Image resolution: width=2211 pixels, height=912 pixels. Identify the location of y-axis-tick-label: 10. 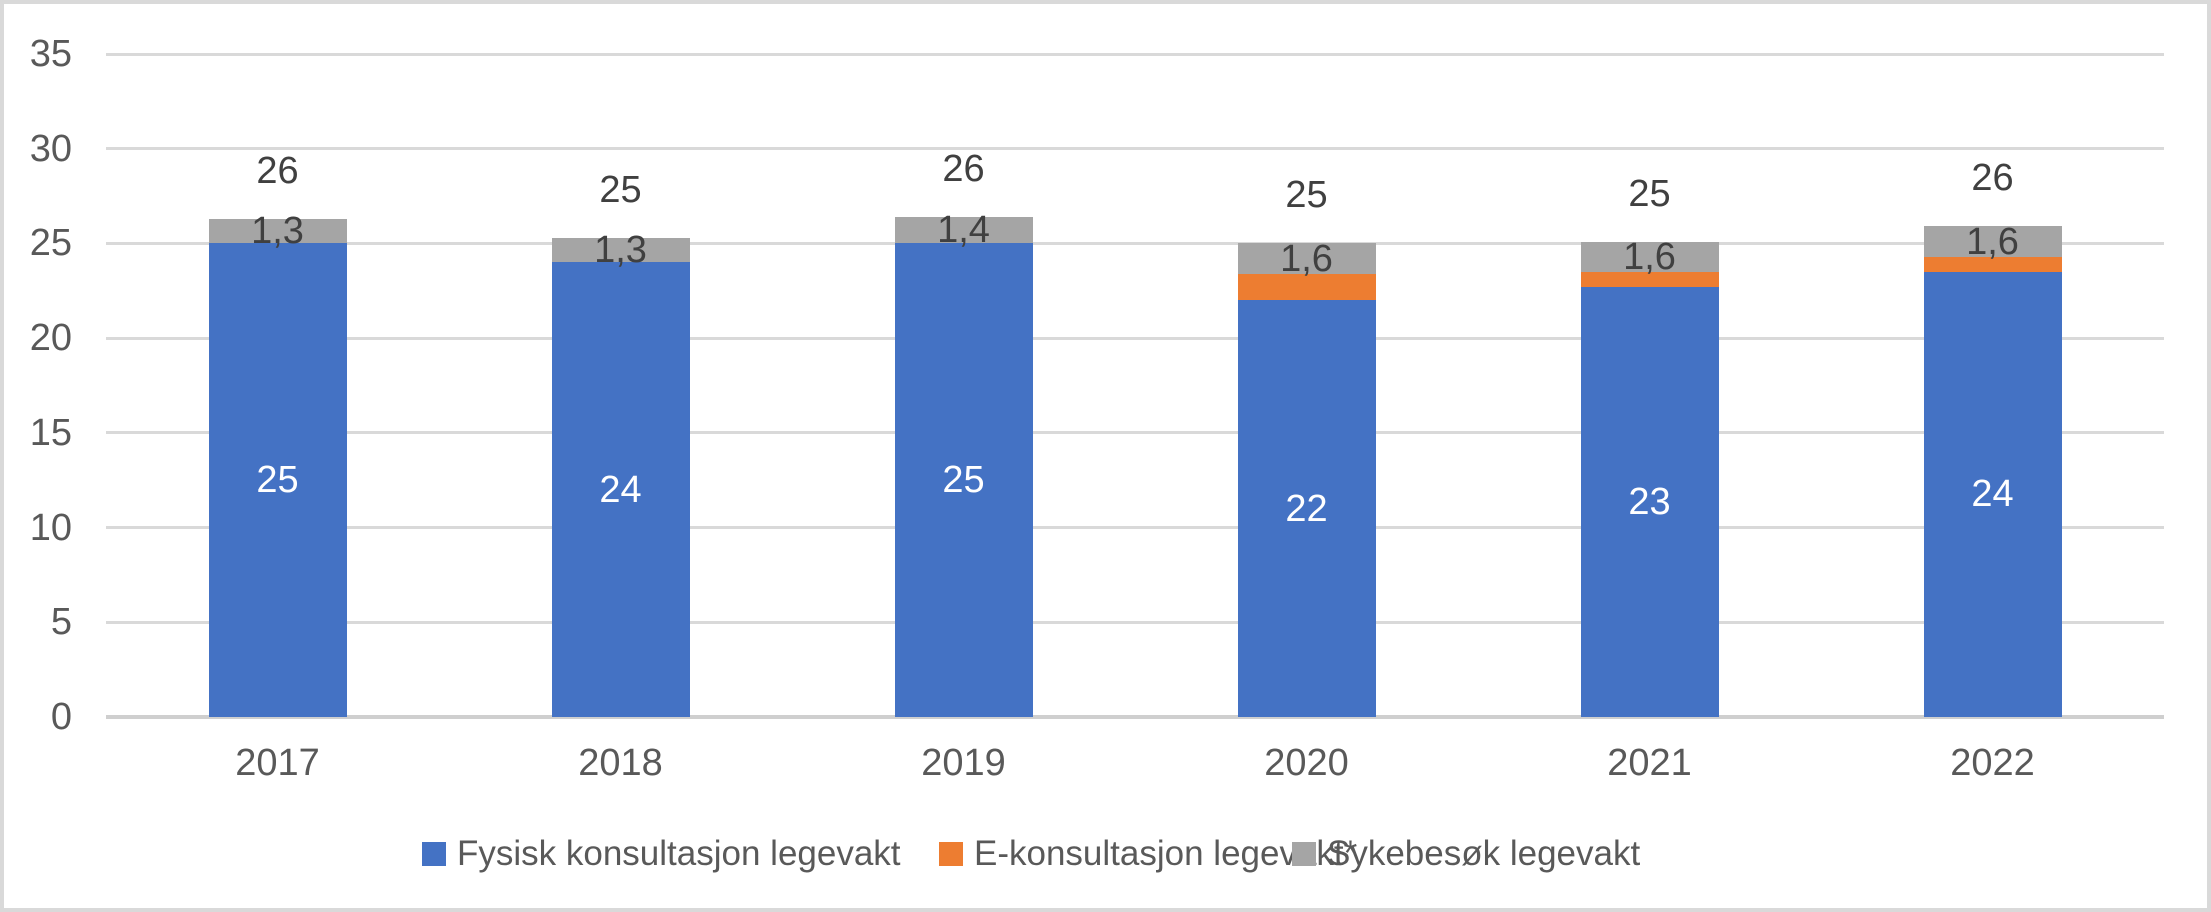
(50, 527).